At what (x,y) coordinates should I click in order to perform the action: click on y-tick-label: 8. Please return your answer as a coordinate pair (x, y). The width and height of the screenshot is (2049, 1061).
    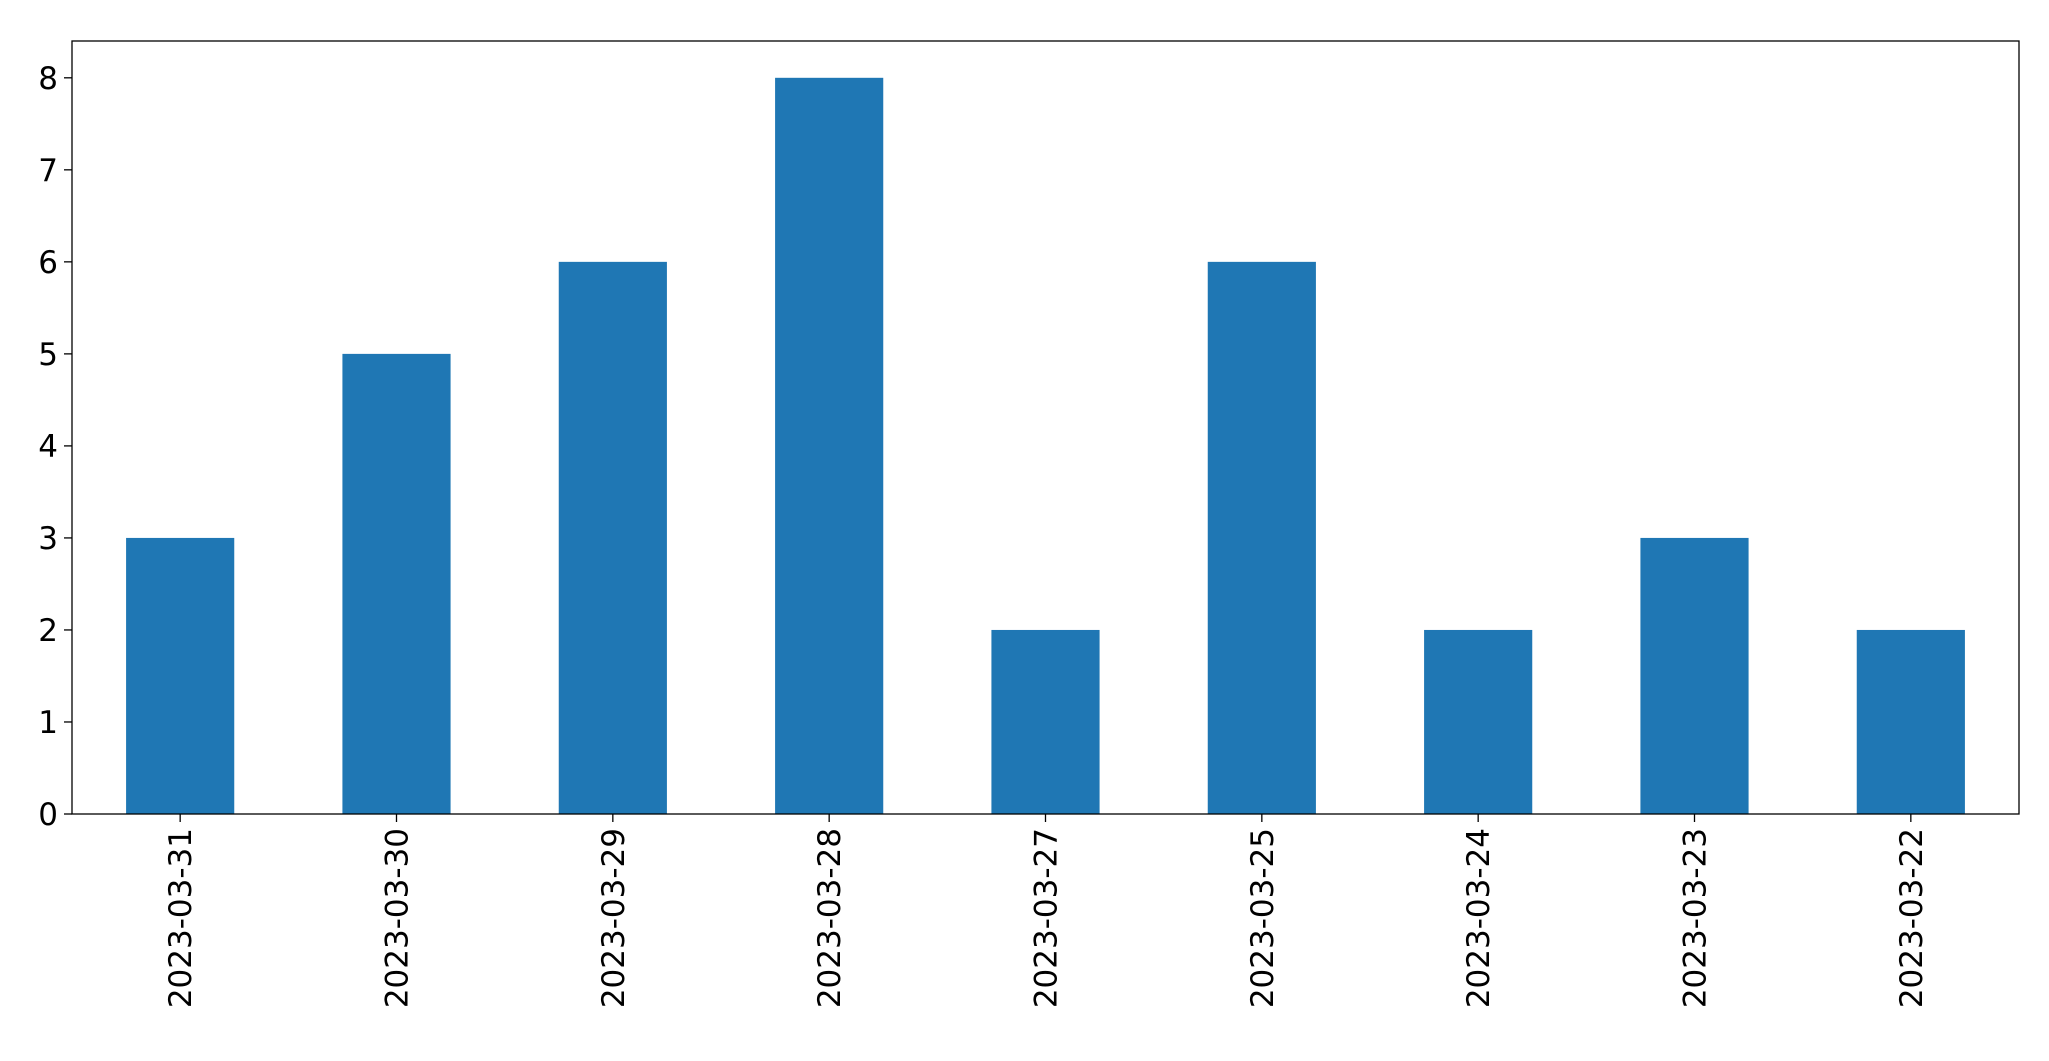
    Looking at the image, I should click on (48, 79).